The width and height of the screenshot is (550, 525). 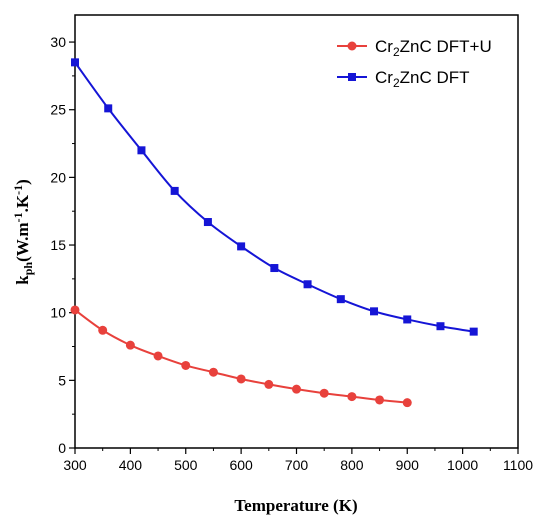 What do you see at coordinates (58, 245) in the screenshot?
I see `y-tick-label: 15` at bounding box center [58, 245].